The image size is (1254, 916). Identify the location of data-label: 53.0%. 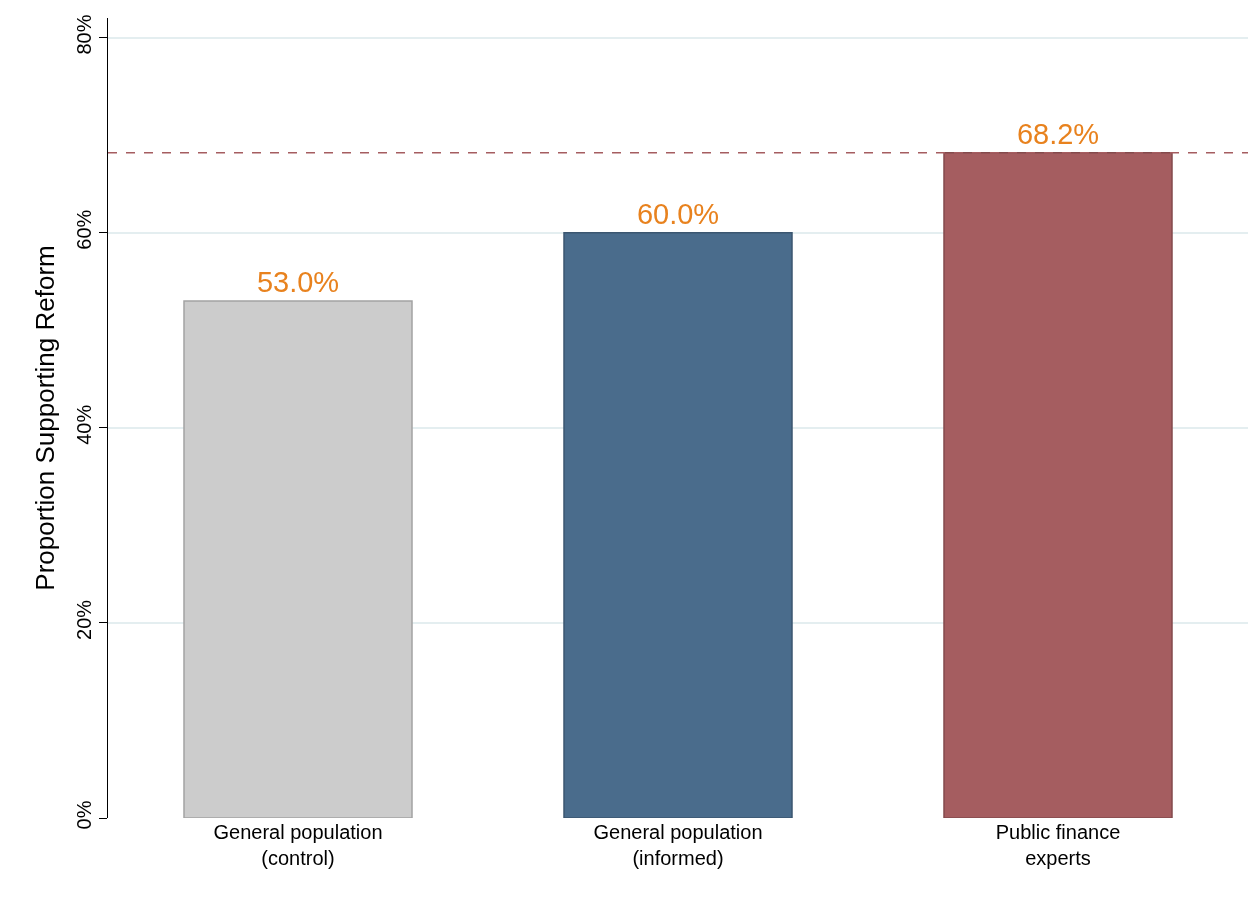
(298, 281).